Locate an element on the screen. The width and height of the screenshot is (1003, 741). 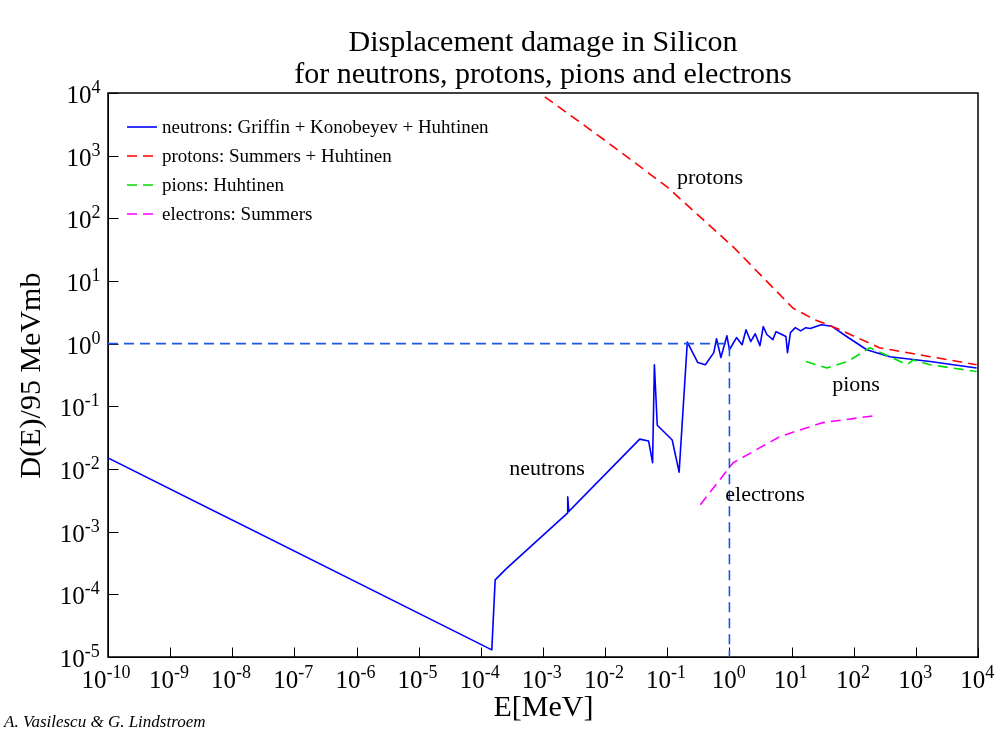
x-tick-label: 10$^{-9}$ is located at coordinates (168, 677).